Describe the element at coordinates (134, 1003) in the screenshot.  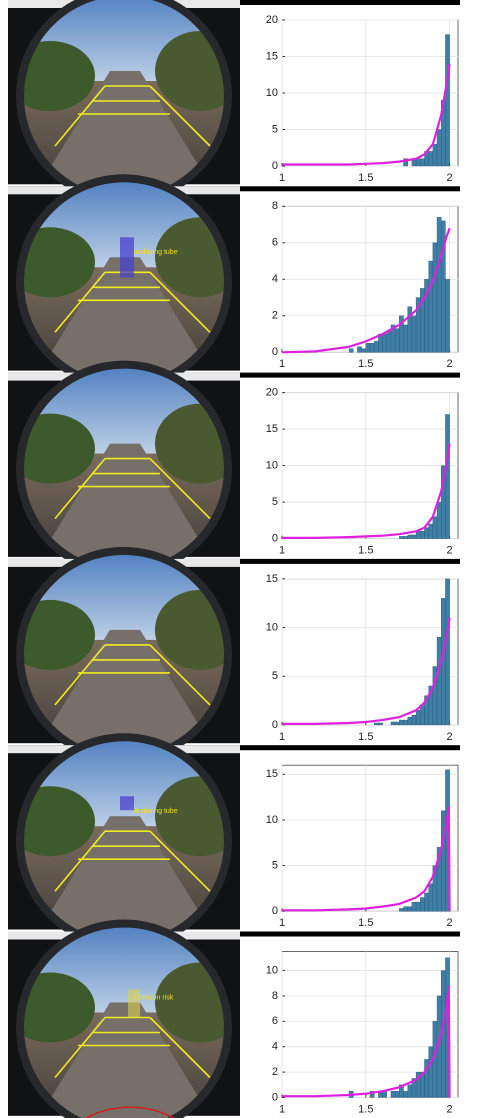
I see `obstacle-box` at that location.